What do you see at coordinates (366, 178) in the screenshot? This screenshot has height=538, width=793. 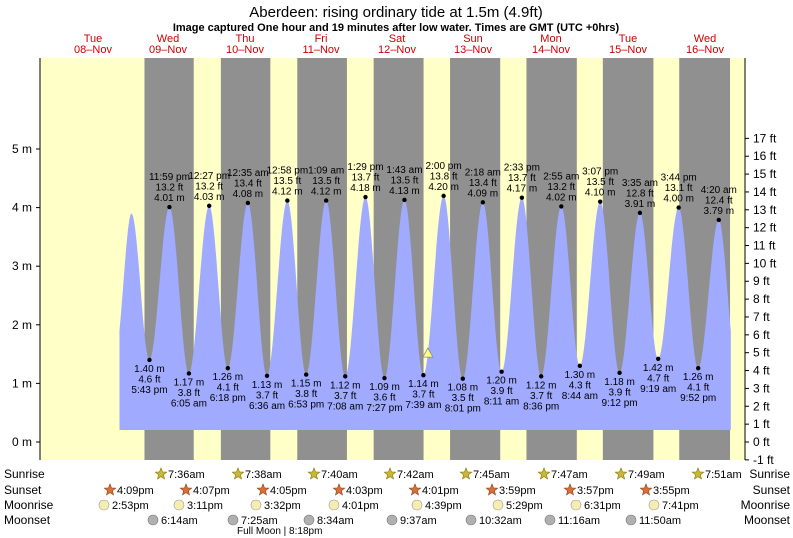 I see `tide-high-ft: 13.7 ft` at bounding box center [366, 178].